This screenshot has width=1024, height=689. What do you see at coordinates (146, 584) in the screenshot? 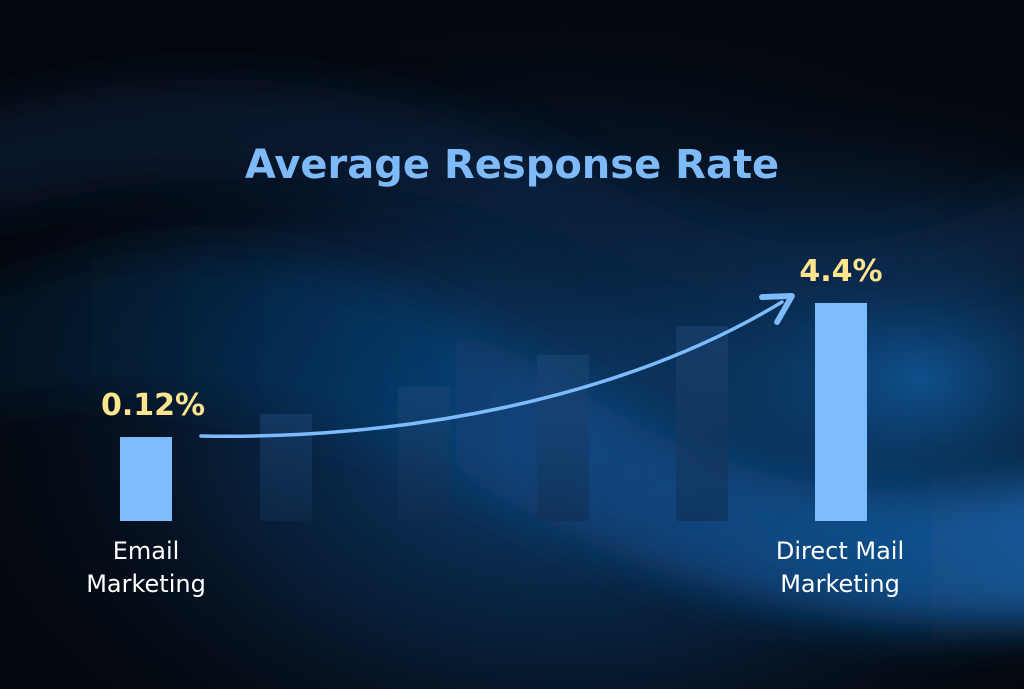
I see `category-label-email-marketing-line-2: Marketing` at bounding box center [146, 584].